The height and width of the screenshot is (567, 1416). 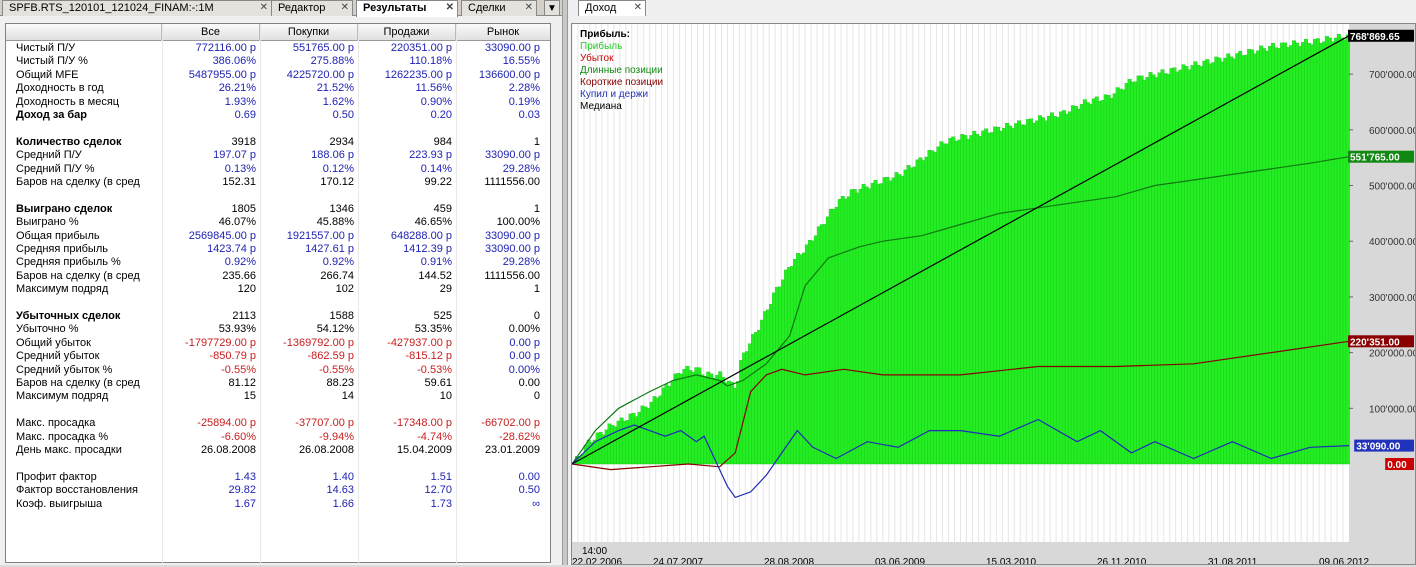 I want to click on row-value: 0.12%, so click(x=338, y=168).